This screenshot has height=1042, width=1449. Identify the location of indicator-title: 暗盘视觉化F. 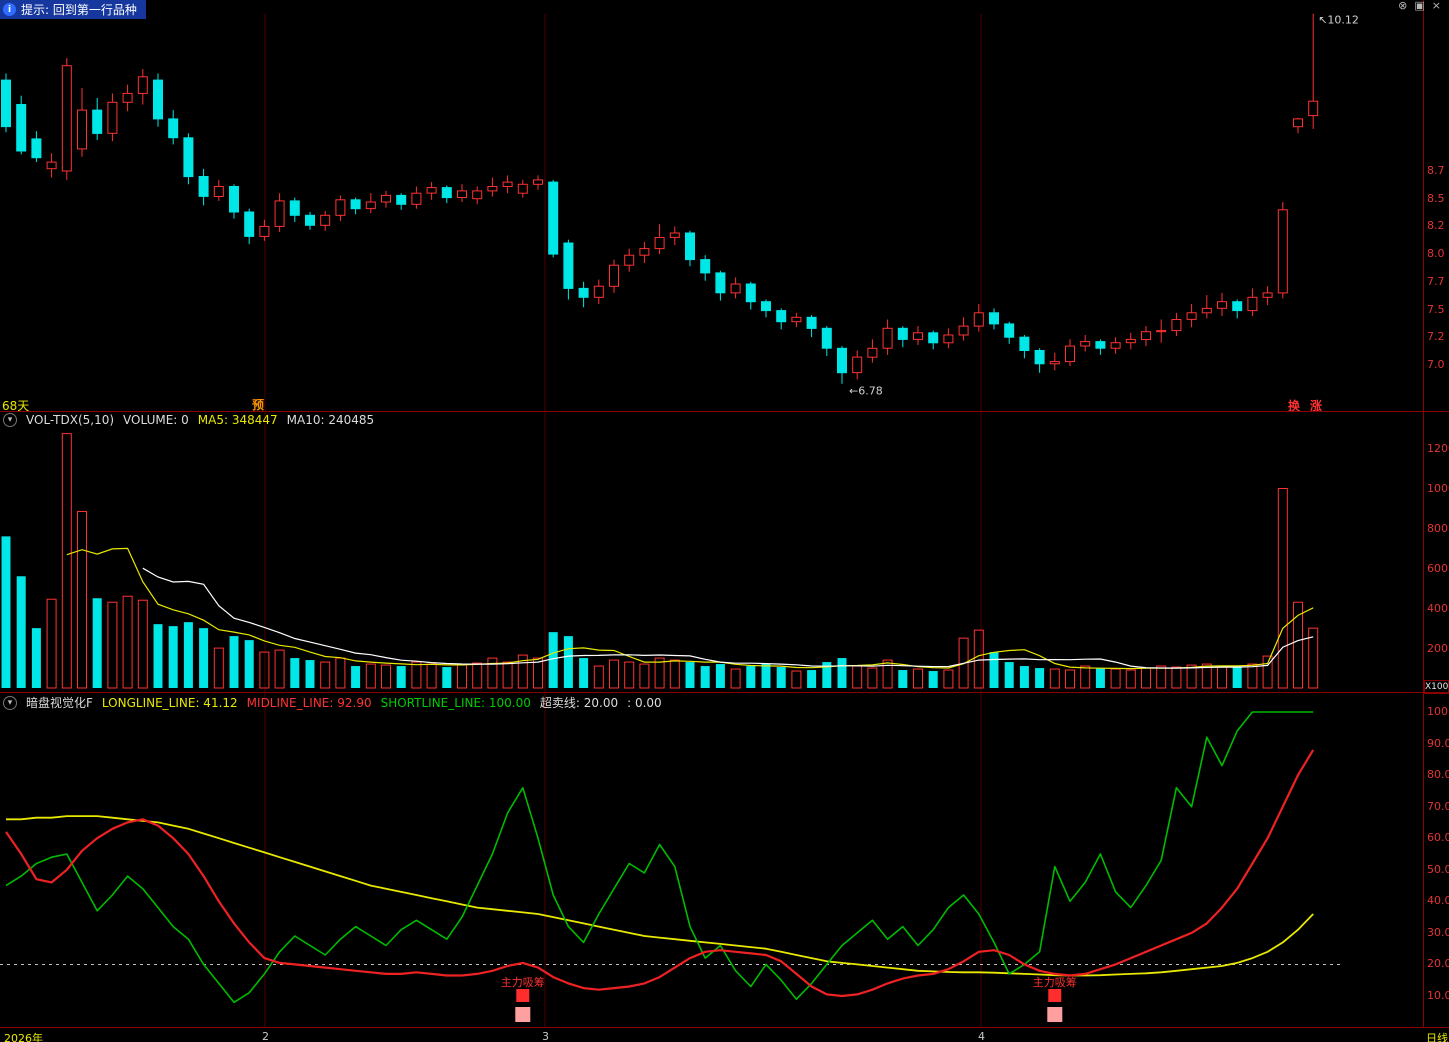
(59, 703).